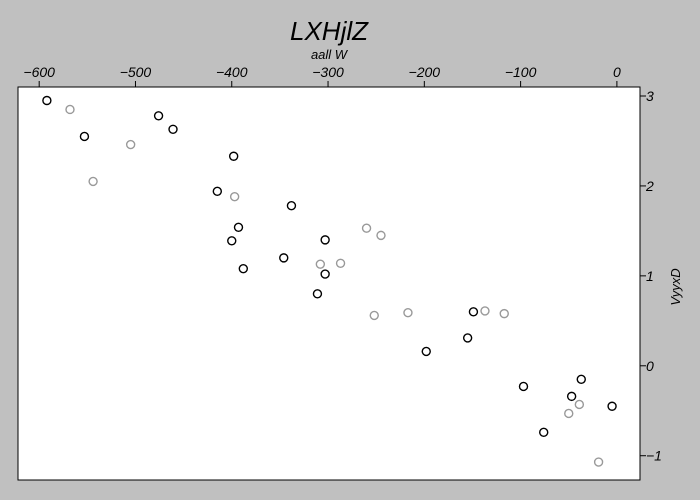  I want to click on x-axis-ticks: −600 −500 −400 −300 −200 −100 0, so click(322, 75).